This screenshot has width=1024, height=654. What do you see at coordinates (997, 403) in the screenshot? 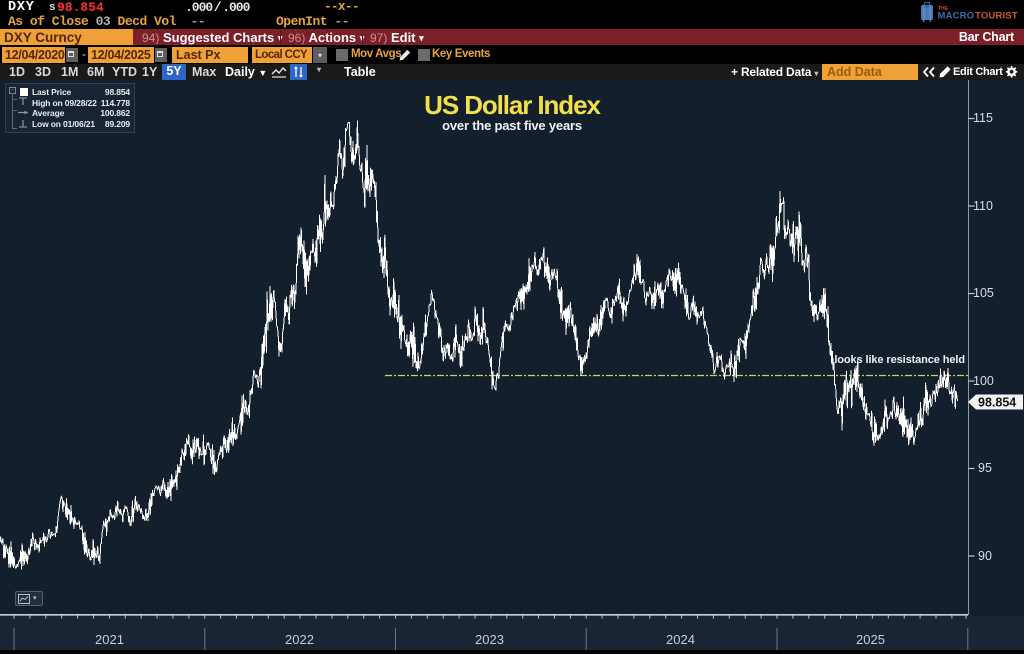
I see `svg-text: 98.854` at bounding box center [997, 403].